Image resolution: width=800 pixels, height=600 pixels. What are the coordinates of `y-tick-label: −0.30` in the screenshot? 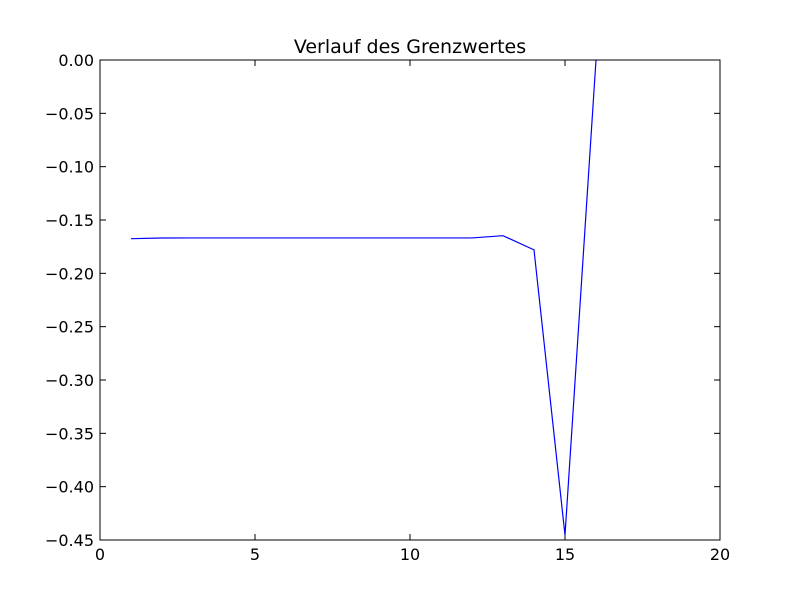 It's located at (69, 380).